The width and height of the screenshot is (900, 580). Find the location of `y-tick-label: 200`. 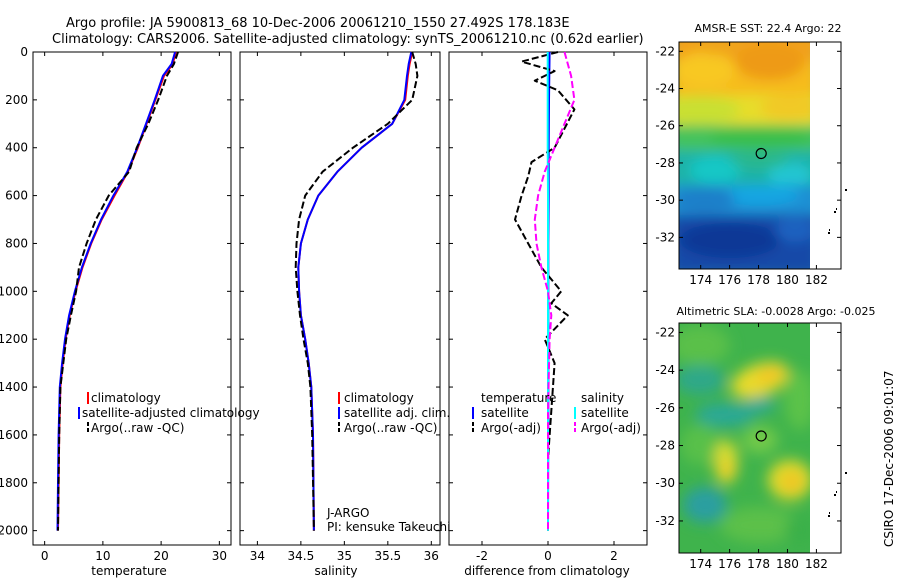

y-tick-label: 200 is located at coordinates (16, 100).